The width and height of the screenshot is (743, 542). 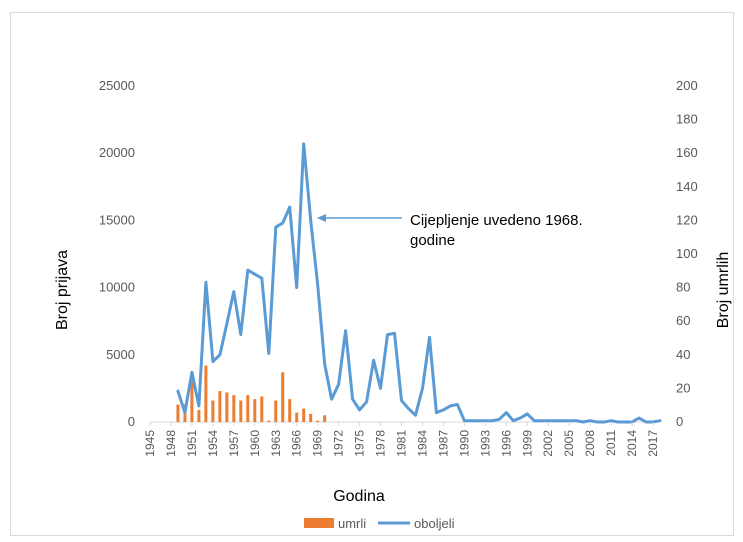 I want to click on x-tick-label: 2005, so click(x=569, y=443).